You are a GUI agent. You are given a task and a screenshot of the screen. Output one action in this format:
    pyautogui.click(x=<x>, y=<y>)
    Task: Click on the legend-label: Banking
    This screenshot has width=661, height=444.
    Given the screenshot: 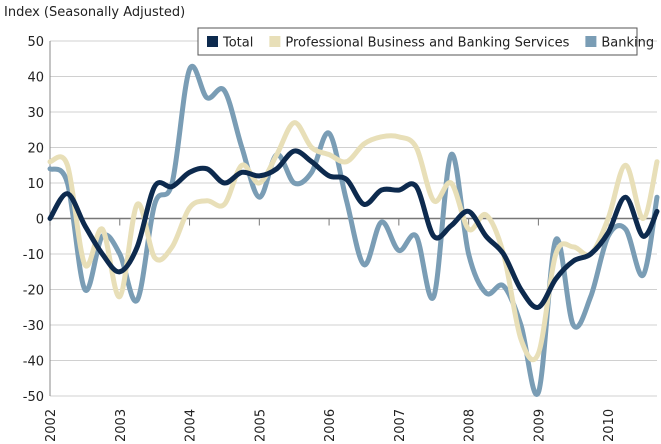 What is the action you would take?
    pyautogui.click(x=627, y=43)
    